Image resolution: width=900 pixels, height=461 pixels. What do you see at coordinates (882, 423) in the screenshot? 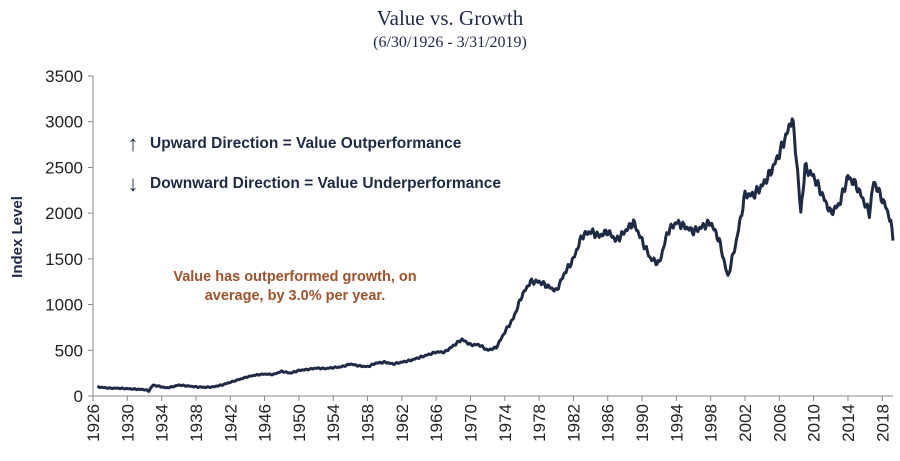
I see `x-tick-label: 2018` at bounding box center [882, 423].